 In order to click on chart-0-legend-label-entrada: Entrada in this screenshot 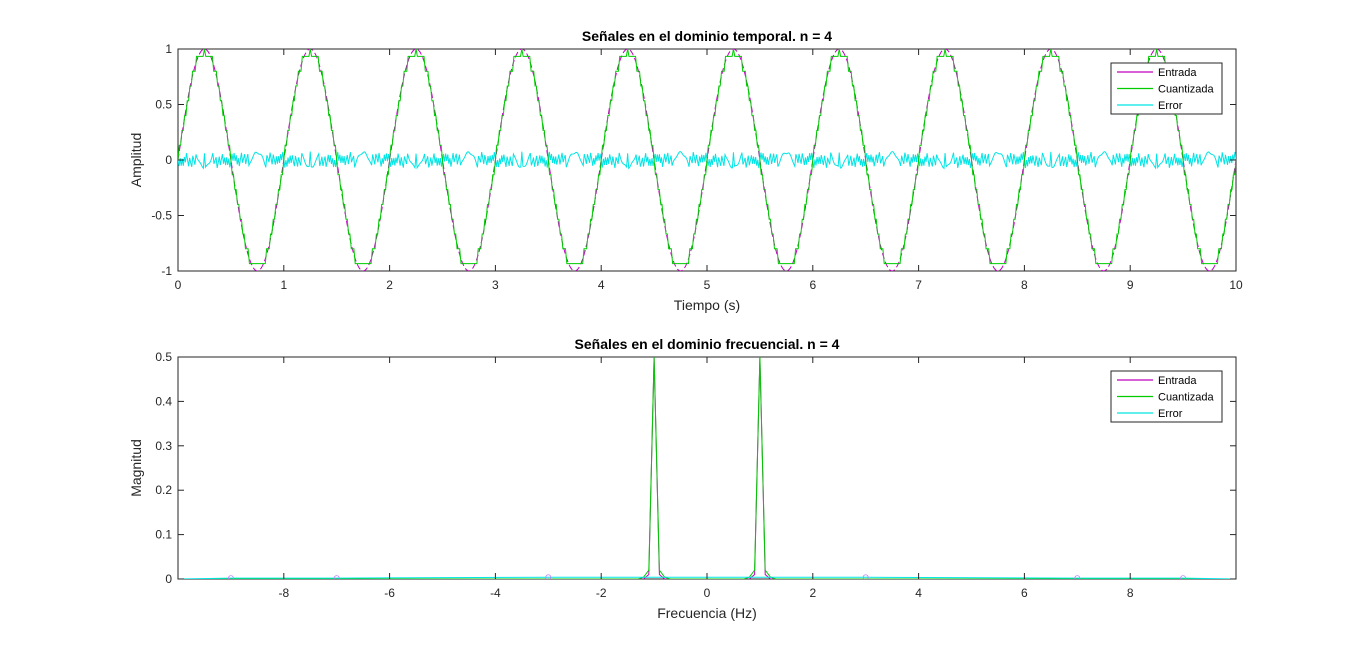, I will do `click(1177, 73)`.